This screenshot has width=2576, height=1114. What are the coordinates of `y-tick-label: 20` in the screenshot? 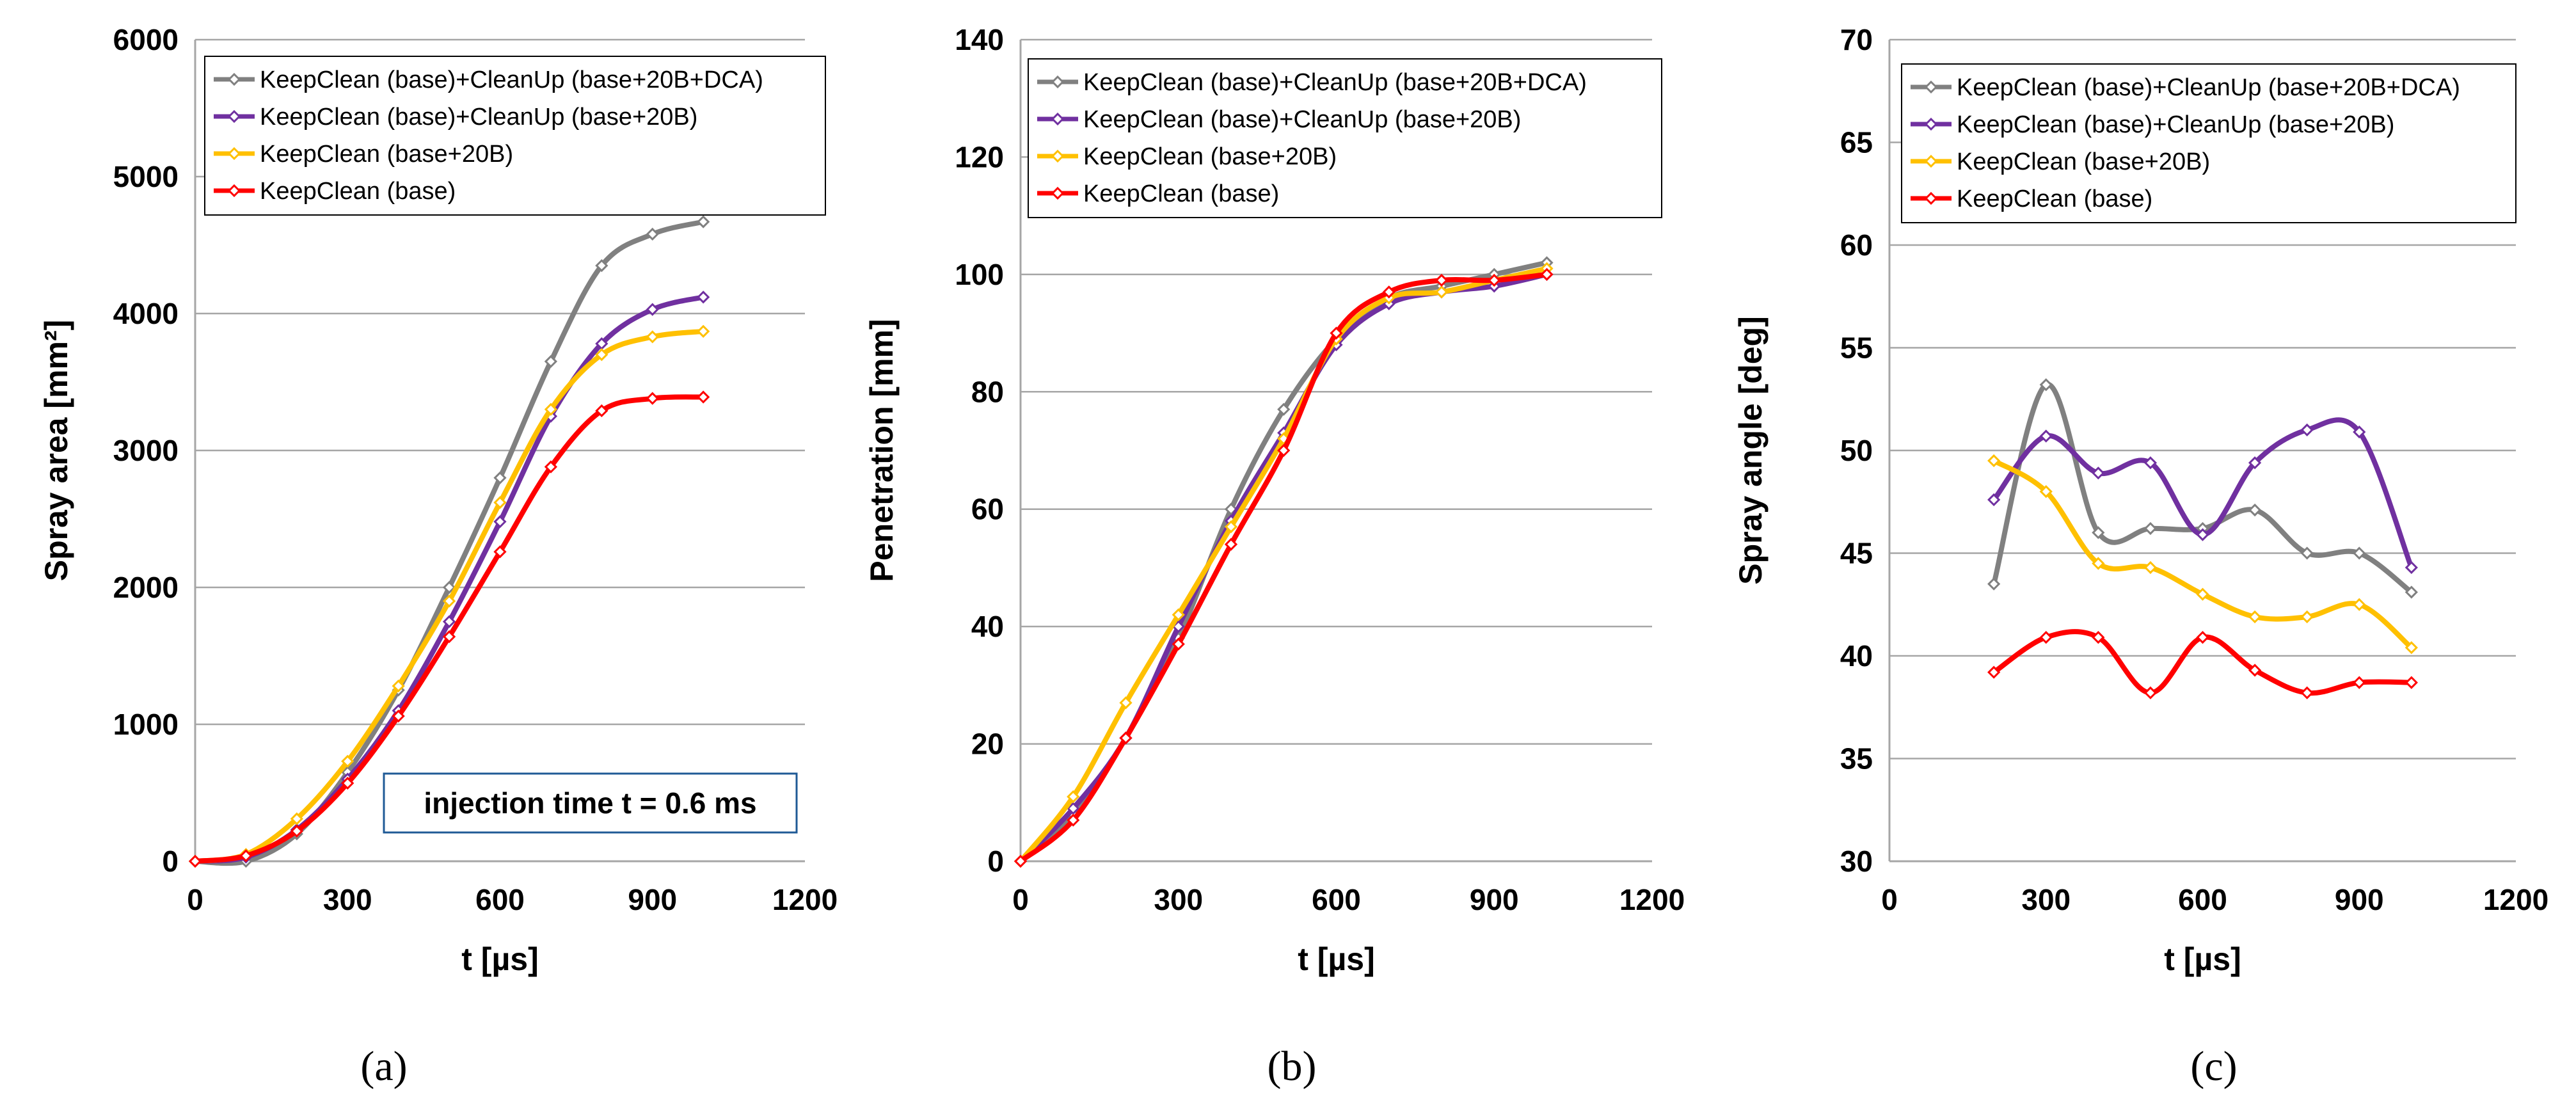 It's located at (988, 744).